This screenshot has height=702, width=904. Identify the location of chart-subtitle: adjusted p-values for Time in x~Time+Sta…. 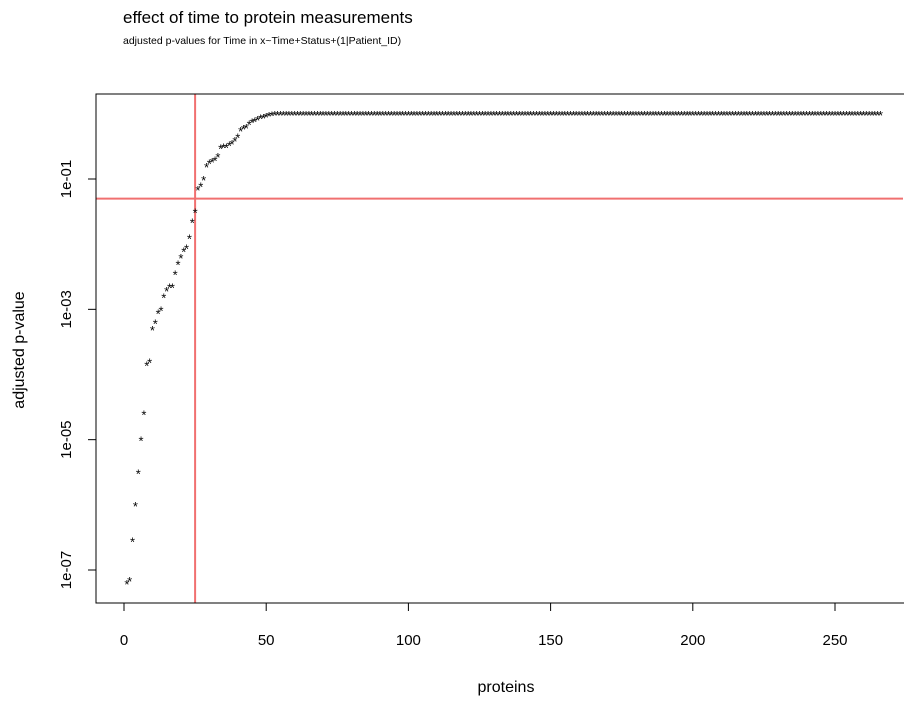
(262, 41).